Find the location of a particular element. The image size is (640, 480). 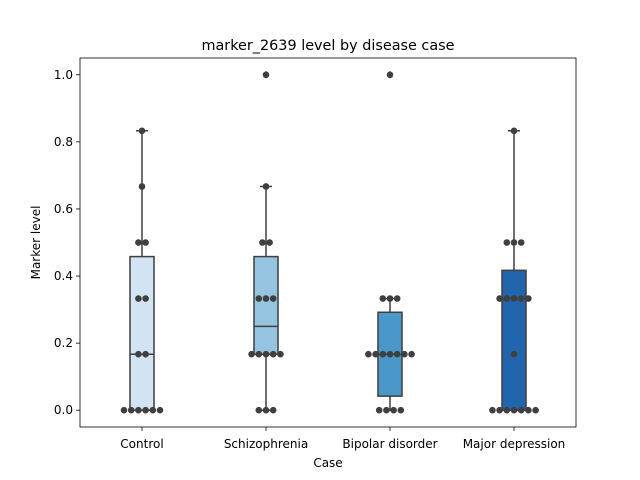

y-tick-label: 0.4 is located at coordinates (63, 276).